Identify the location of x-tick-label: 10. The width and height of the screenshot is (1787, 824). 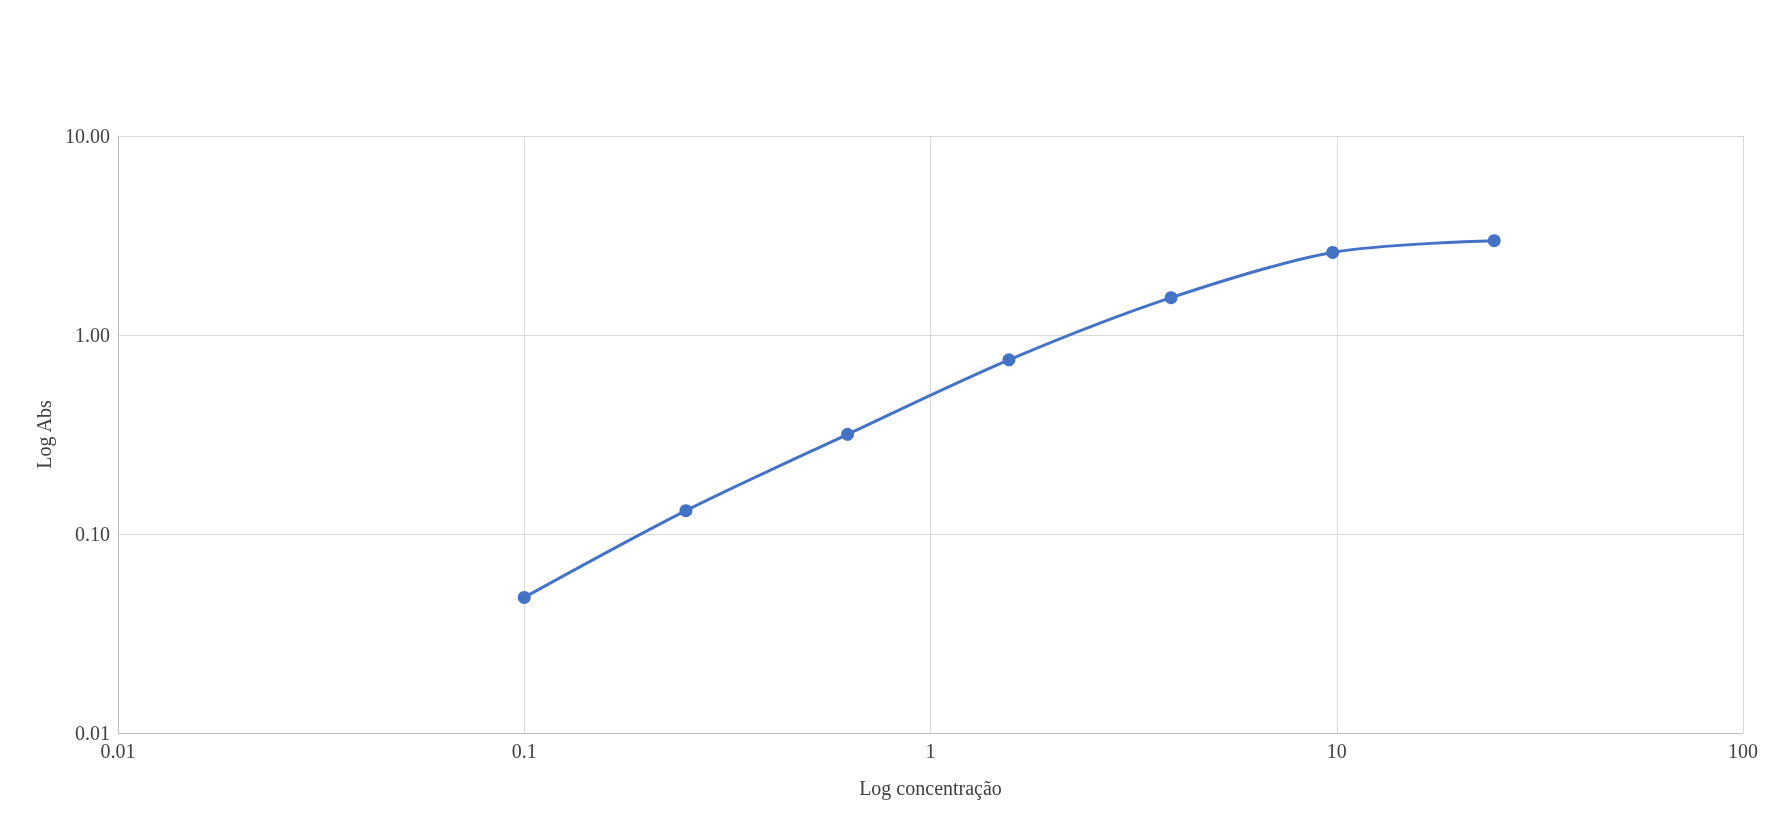
(1336, 751).